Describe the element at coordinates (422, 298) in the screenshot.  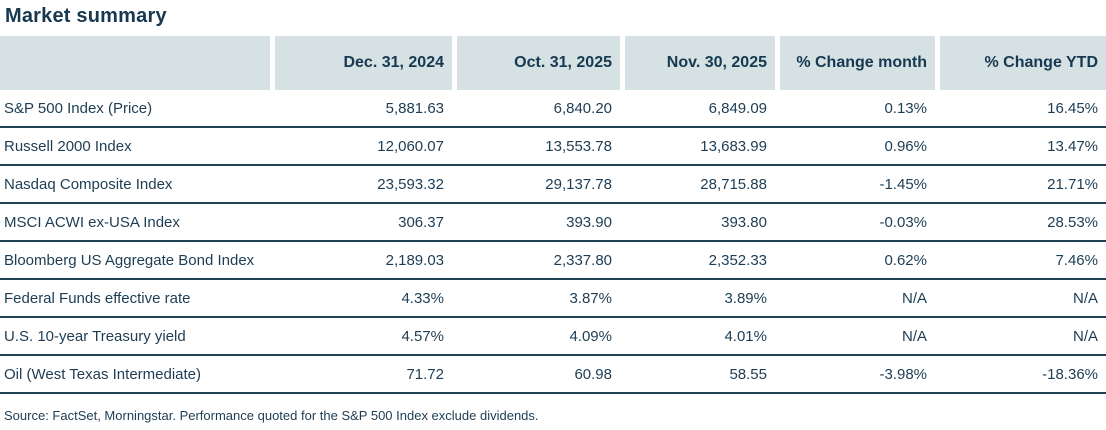
I see `cell-dec-31-2024: 4.33%` at that location.